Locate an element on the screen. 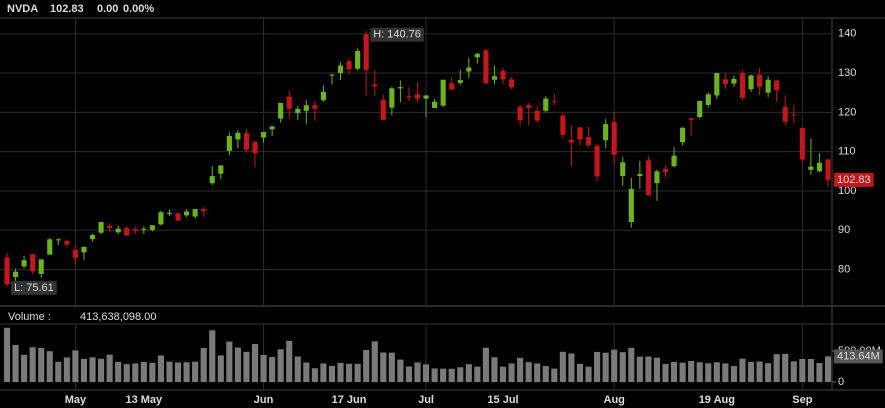 This screenshot has width=885, height=408. x-tick-label: 17 Jun is located at coordinates (349, 400).